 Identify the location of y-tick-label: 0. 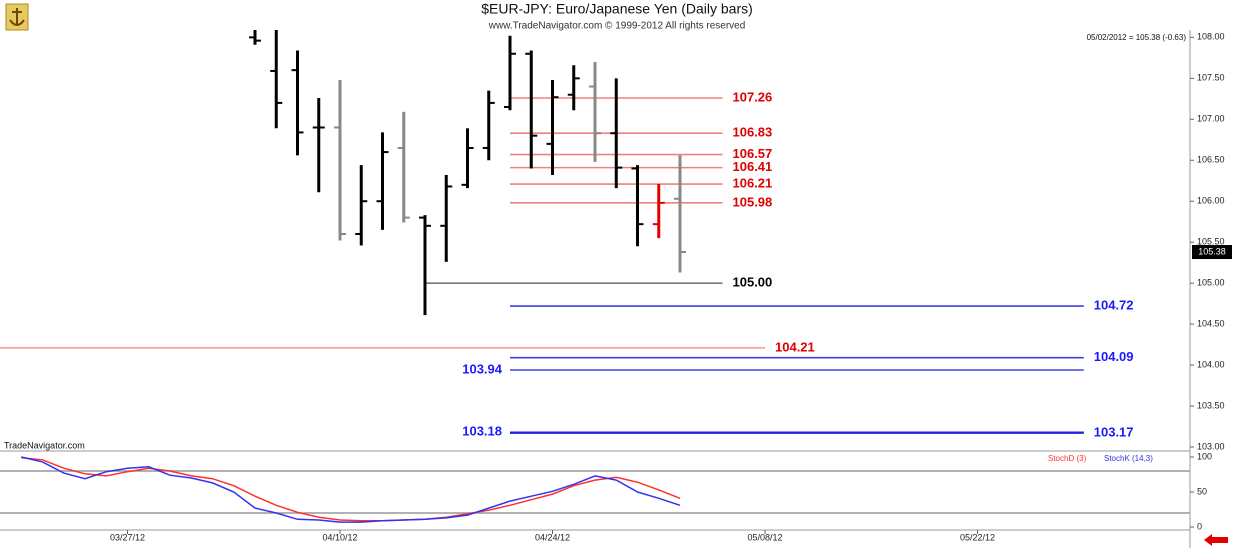
(1199, 526).